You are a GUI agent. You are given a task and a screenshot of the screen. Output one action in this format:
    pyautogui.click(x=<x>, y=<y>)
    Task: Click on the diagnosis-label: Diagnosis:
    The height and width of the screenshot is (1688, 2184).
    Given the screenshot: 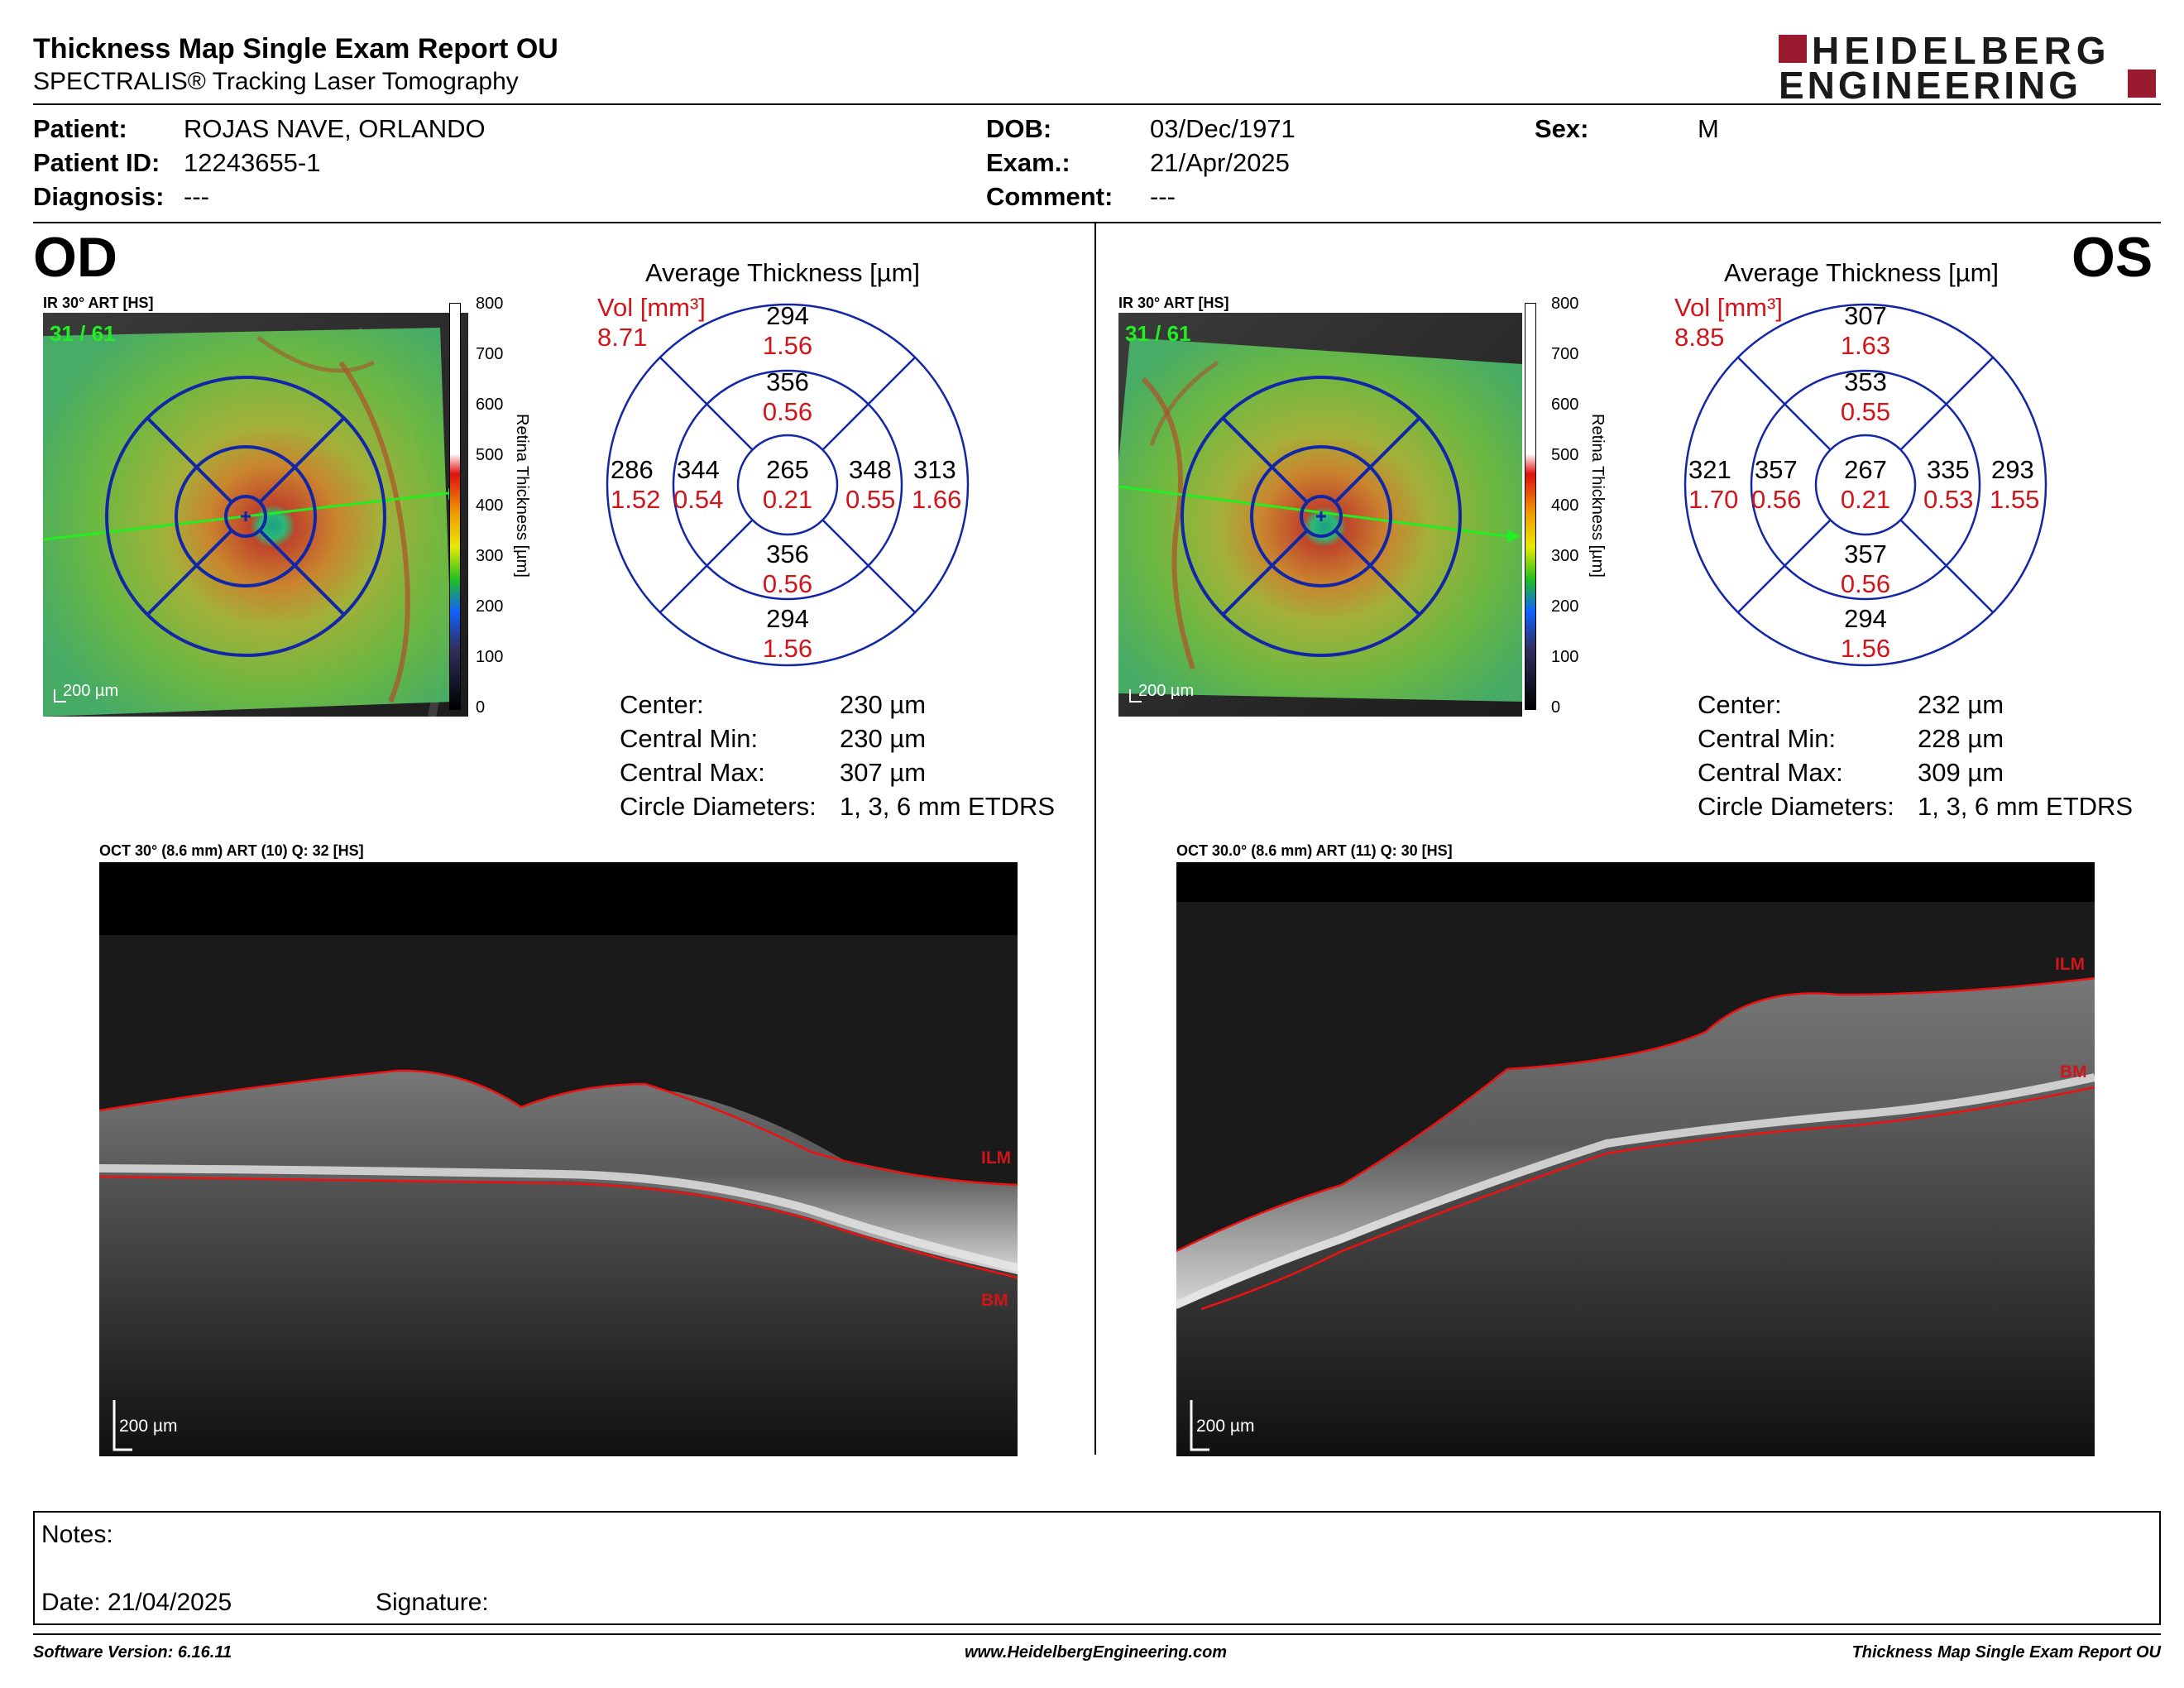 What is the action you would take?
    pyautogui.click(x=99, y=196)
    